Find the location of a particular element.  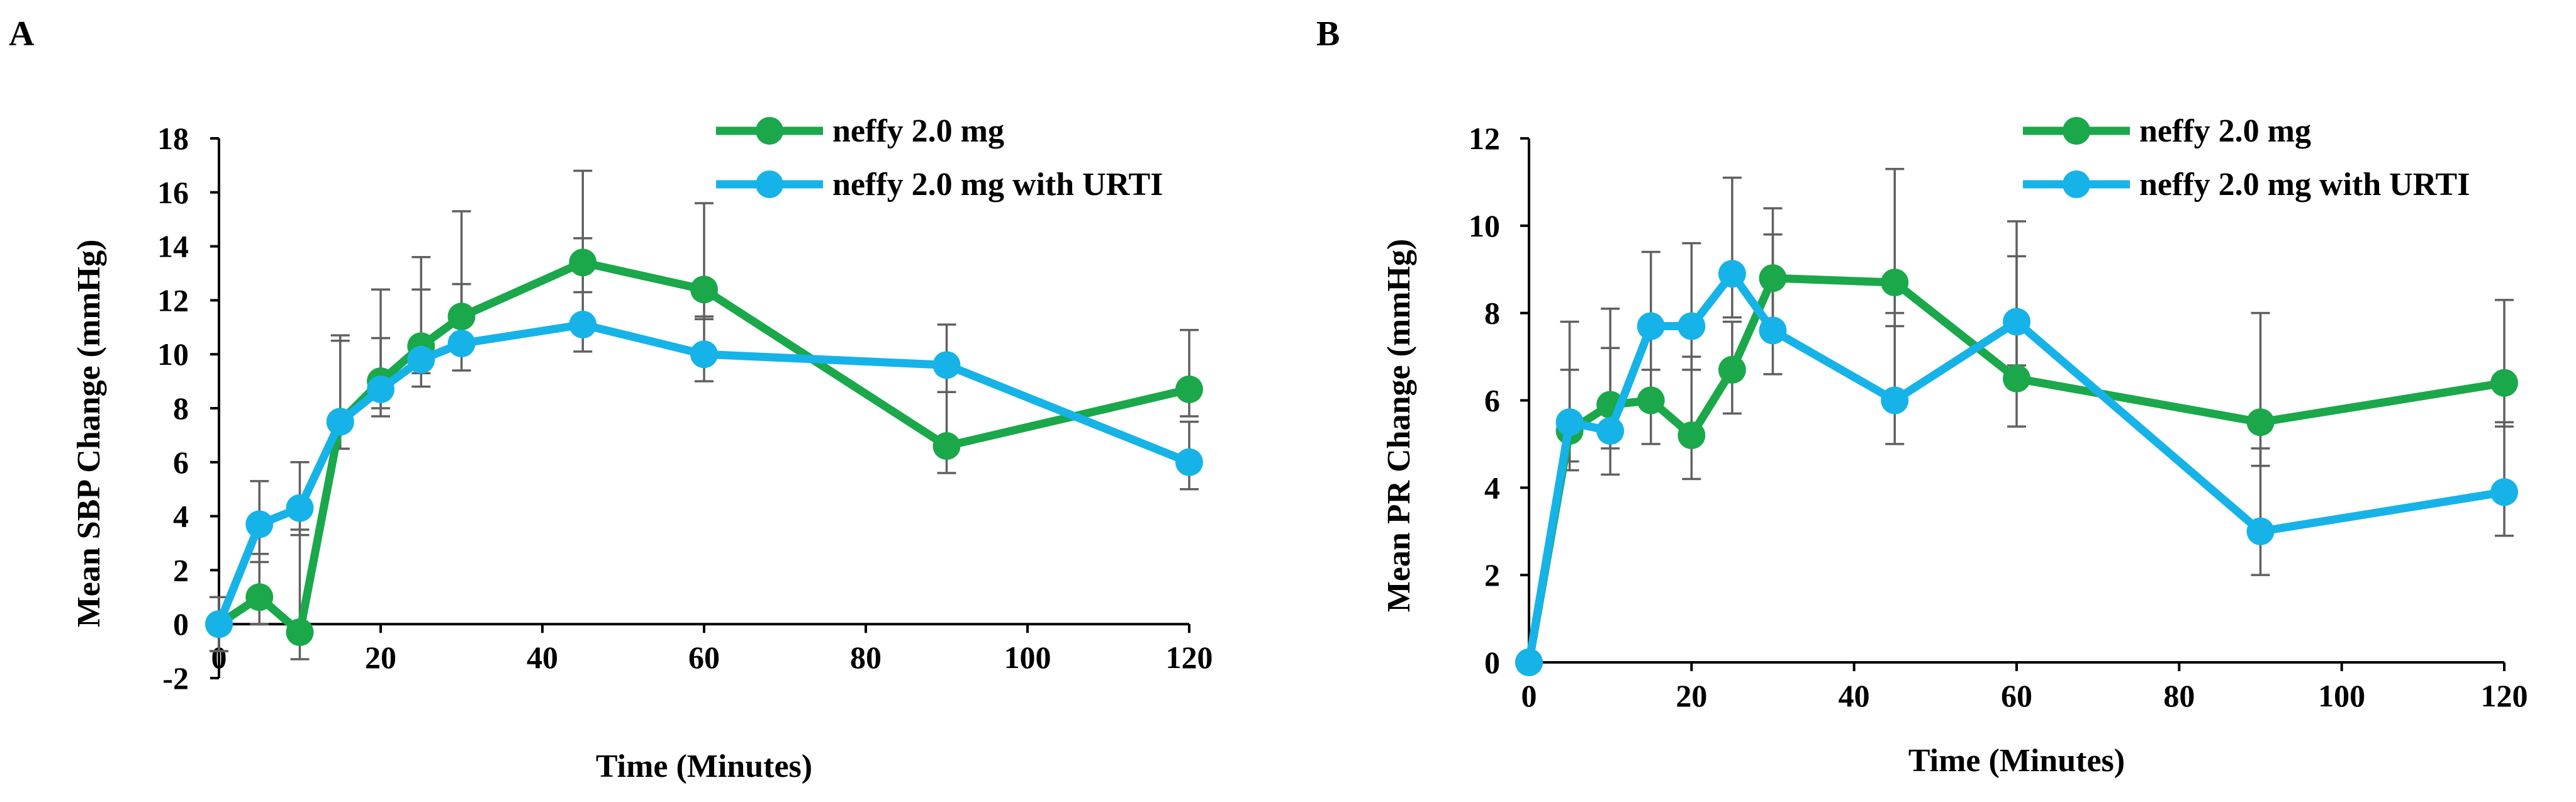

y-tick-label: 16 is located at coordinates (173, 192).